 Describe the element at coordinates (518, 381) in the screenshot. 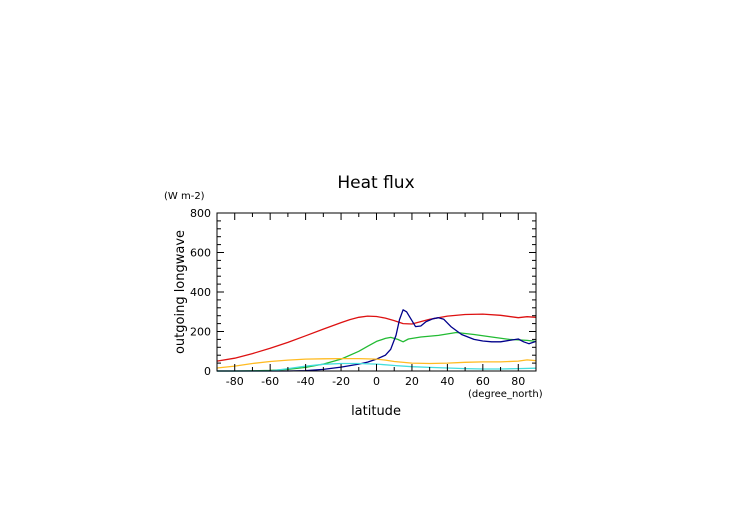

I see `x-tick-label: 80` at that location.